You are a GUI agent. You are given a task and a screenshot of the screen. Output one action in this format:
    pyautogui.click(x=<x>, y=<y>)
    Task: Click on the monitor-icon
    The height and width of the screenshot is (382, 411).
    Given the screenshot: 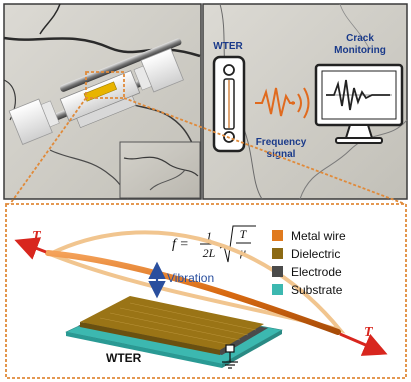 What is the action you would take?
    pyautogui.click(x=359, y=103)
    